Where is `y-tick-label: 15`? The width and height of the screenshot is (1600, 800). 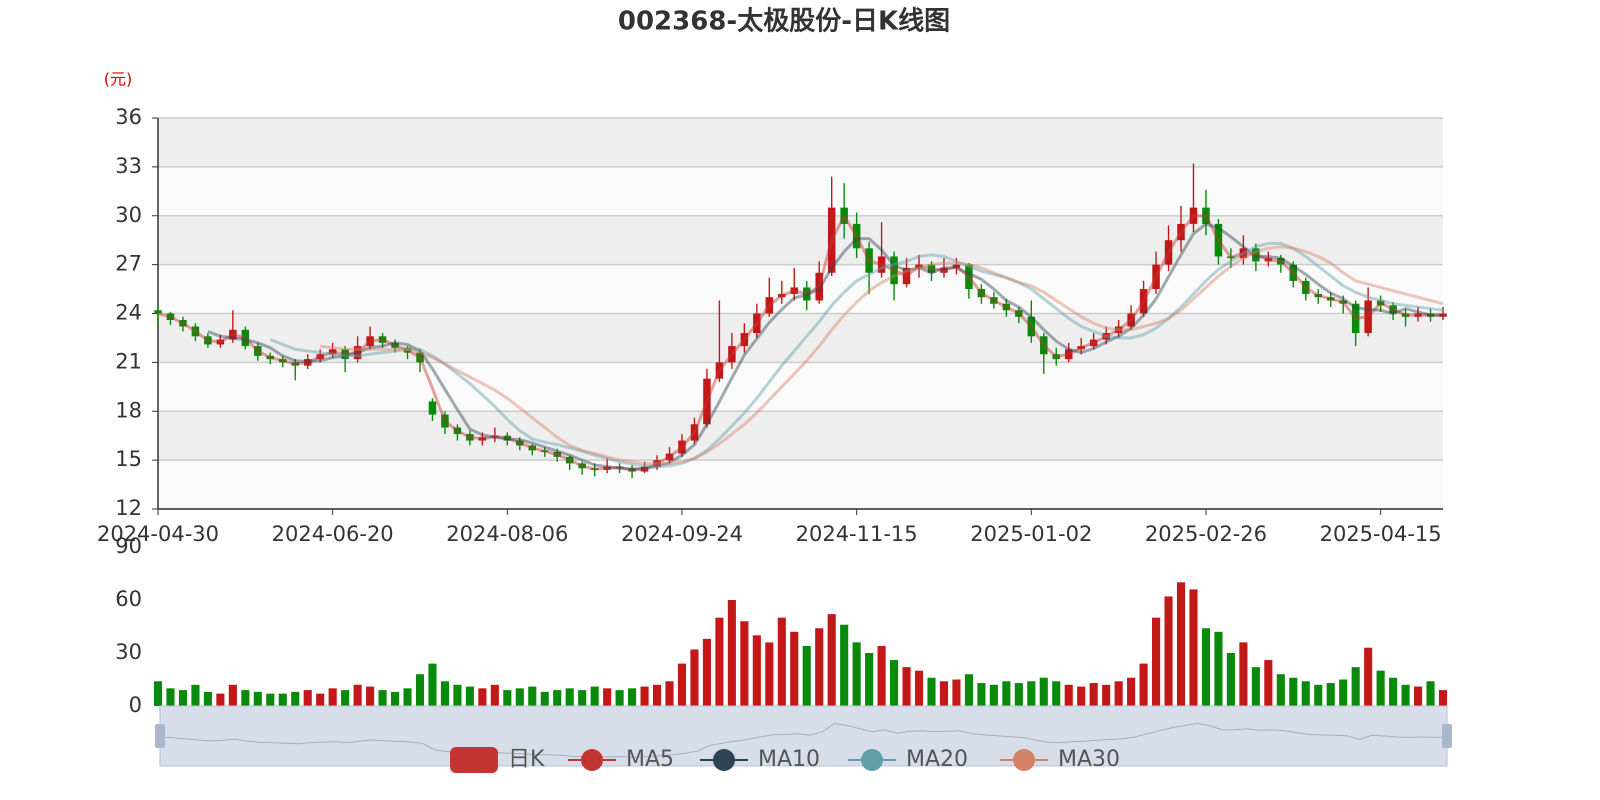
y-tick-label: 15 is located at coordinates (128, 459).